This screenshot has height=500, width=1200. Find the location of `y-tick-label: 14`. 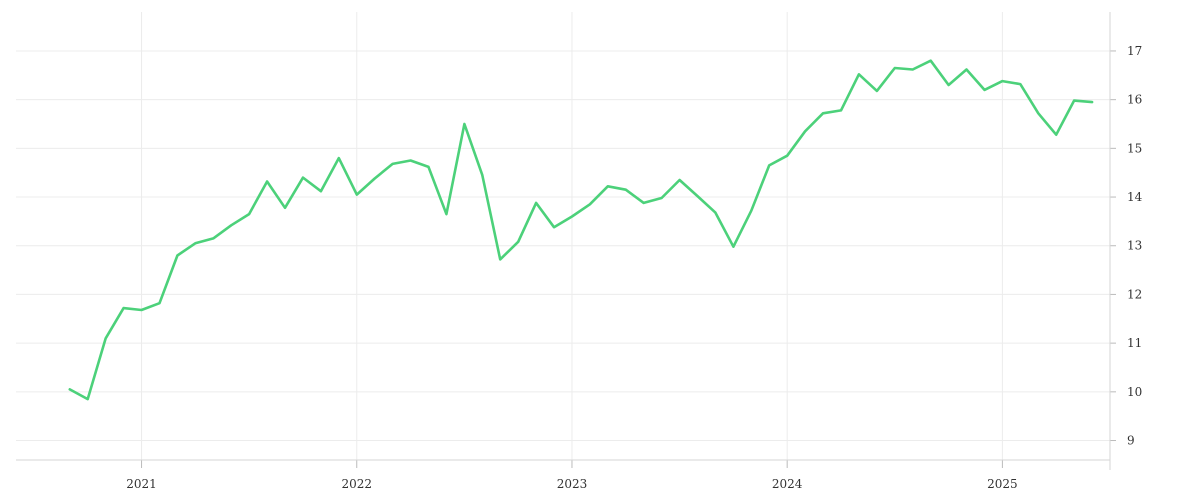

y-tick-label: 14 is located at coordinates (1135, 197).